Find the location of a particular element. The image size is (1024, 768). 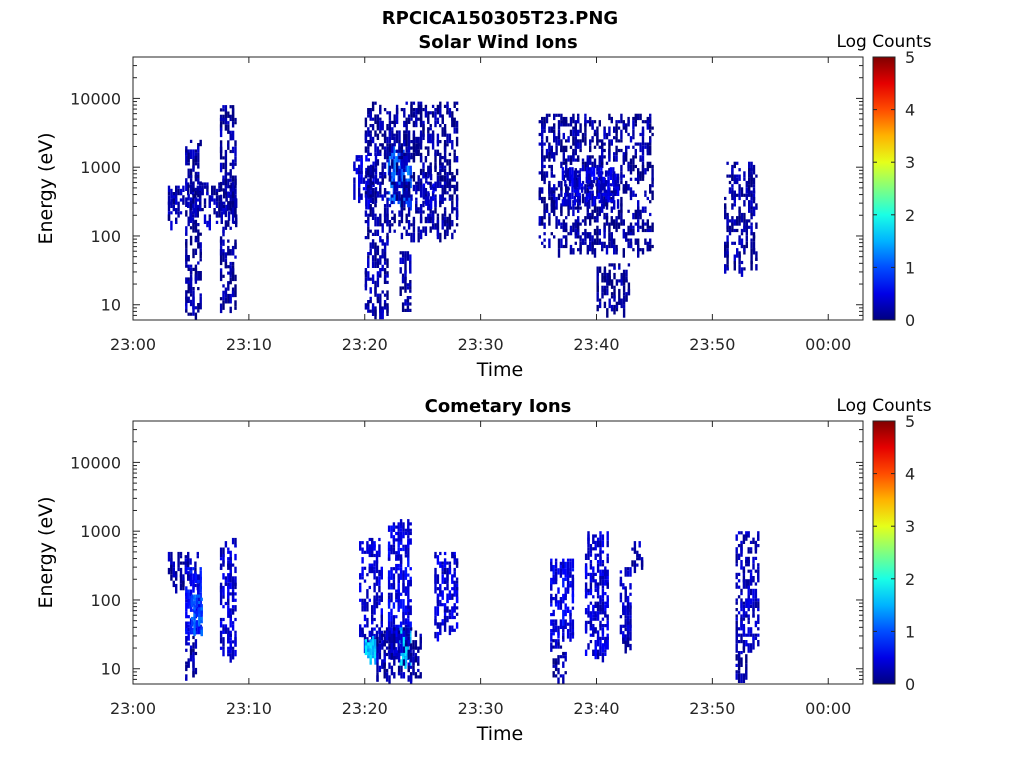

colorbar-tick-label: 4 is located at coordinates (910, 110).